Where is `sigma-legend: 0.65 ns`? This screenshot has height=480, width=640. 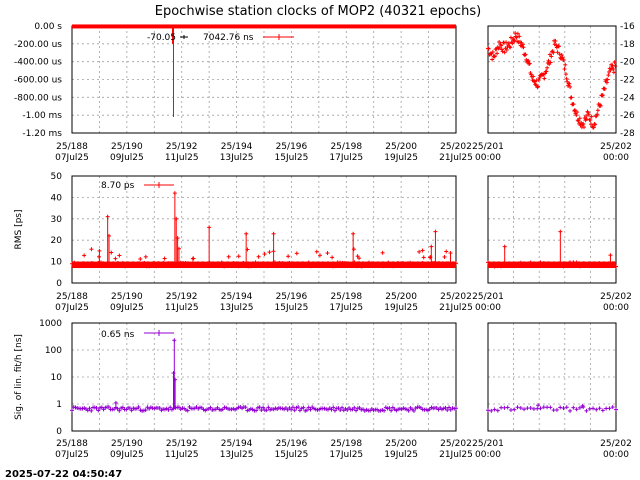 sigma-legend: 0.65 ns is located at coordinates (137, 335).